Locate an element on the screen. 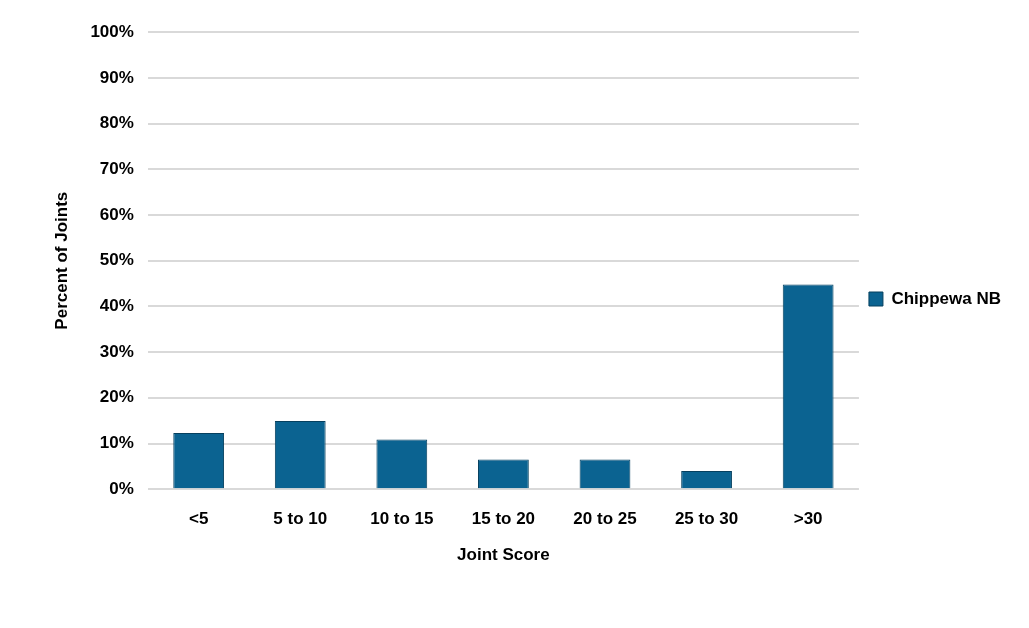 This screenshot has width=1029, height=628. y-tick-label: 40% is located at coordinates (116, 306).